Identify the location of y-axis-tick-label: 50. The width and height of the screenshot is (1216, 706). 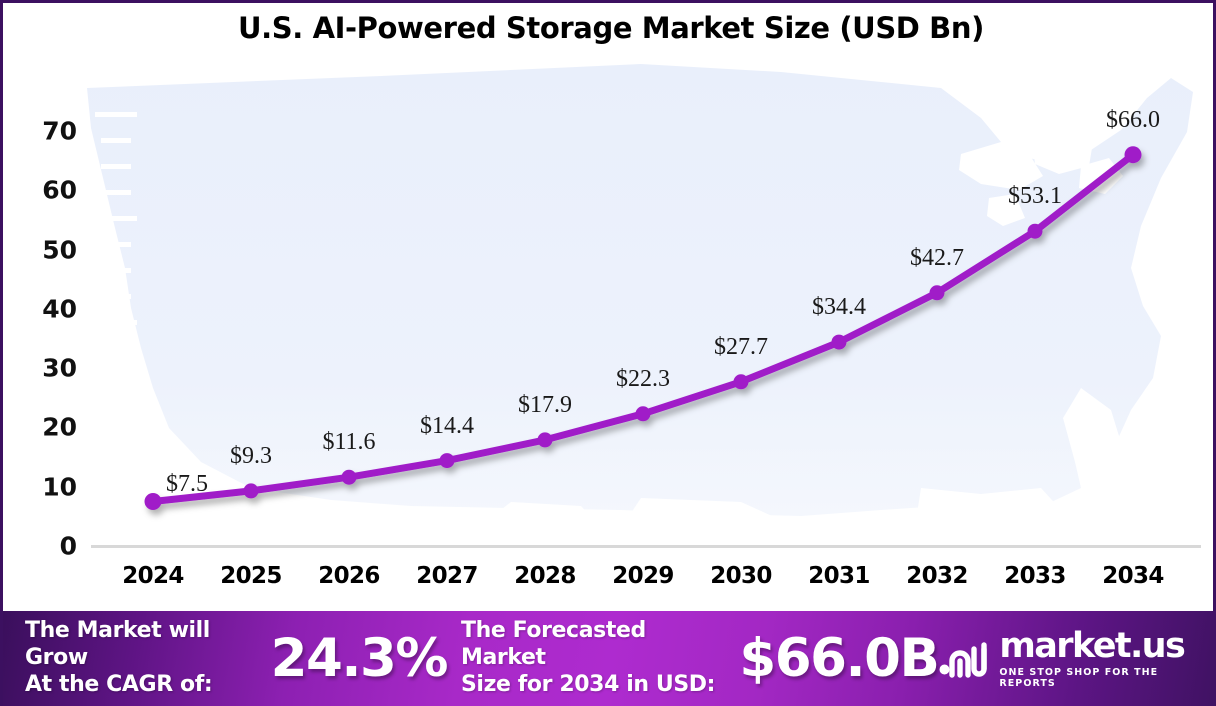
(59, 250).